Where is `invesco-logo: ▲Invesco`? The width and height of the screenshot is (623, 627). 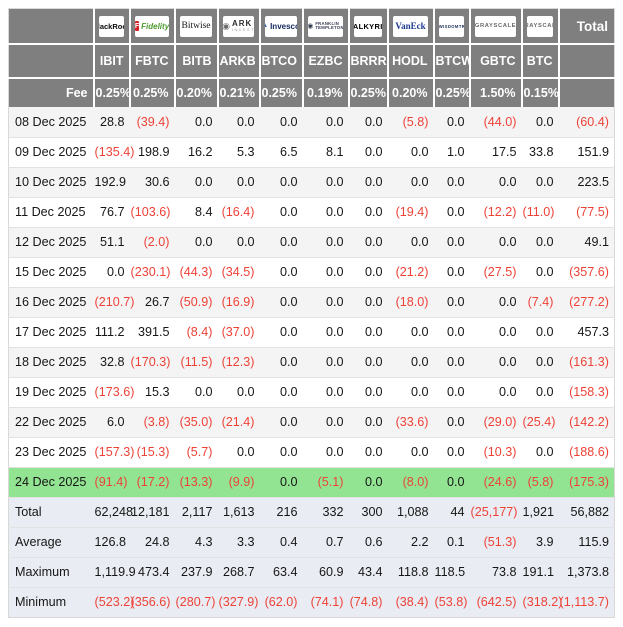
invesco-logo: ▲Invesco is located at coordinates (281, 26).